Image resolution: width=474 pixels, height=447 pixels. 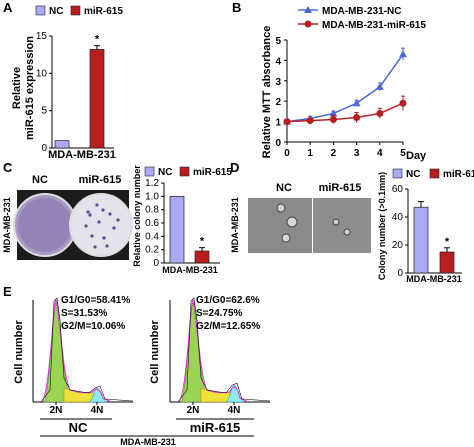 What do you see at coordinates (152, 236) in the screenshot?
I see `y-tick-label: 0.4` at bounding box center [152, 236].